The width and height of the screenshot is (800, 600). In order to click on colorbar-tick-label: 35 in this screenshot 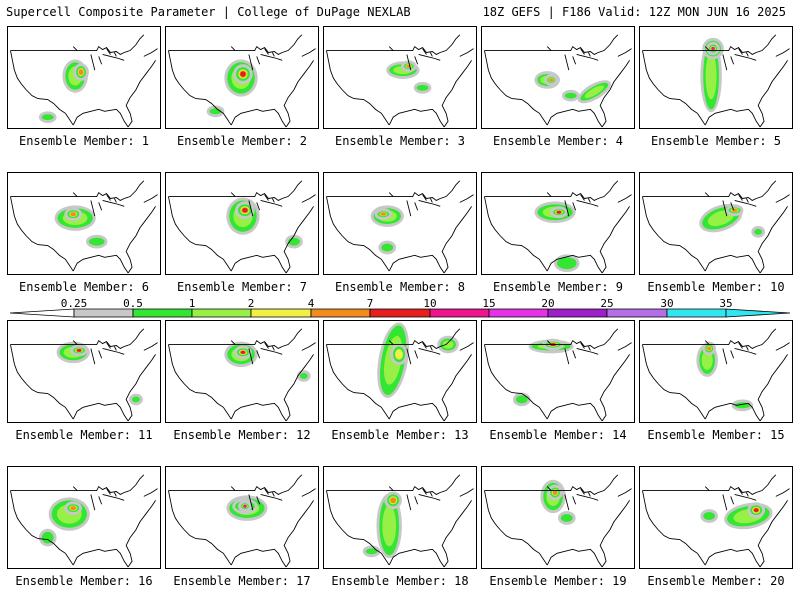, I will do `click(726, 303)`.